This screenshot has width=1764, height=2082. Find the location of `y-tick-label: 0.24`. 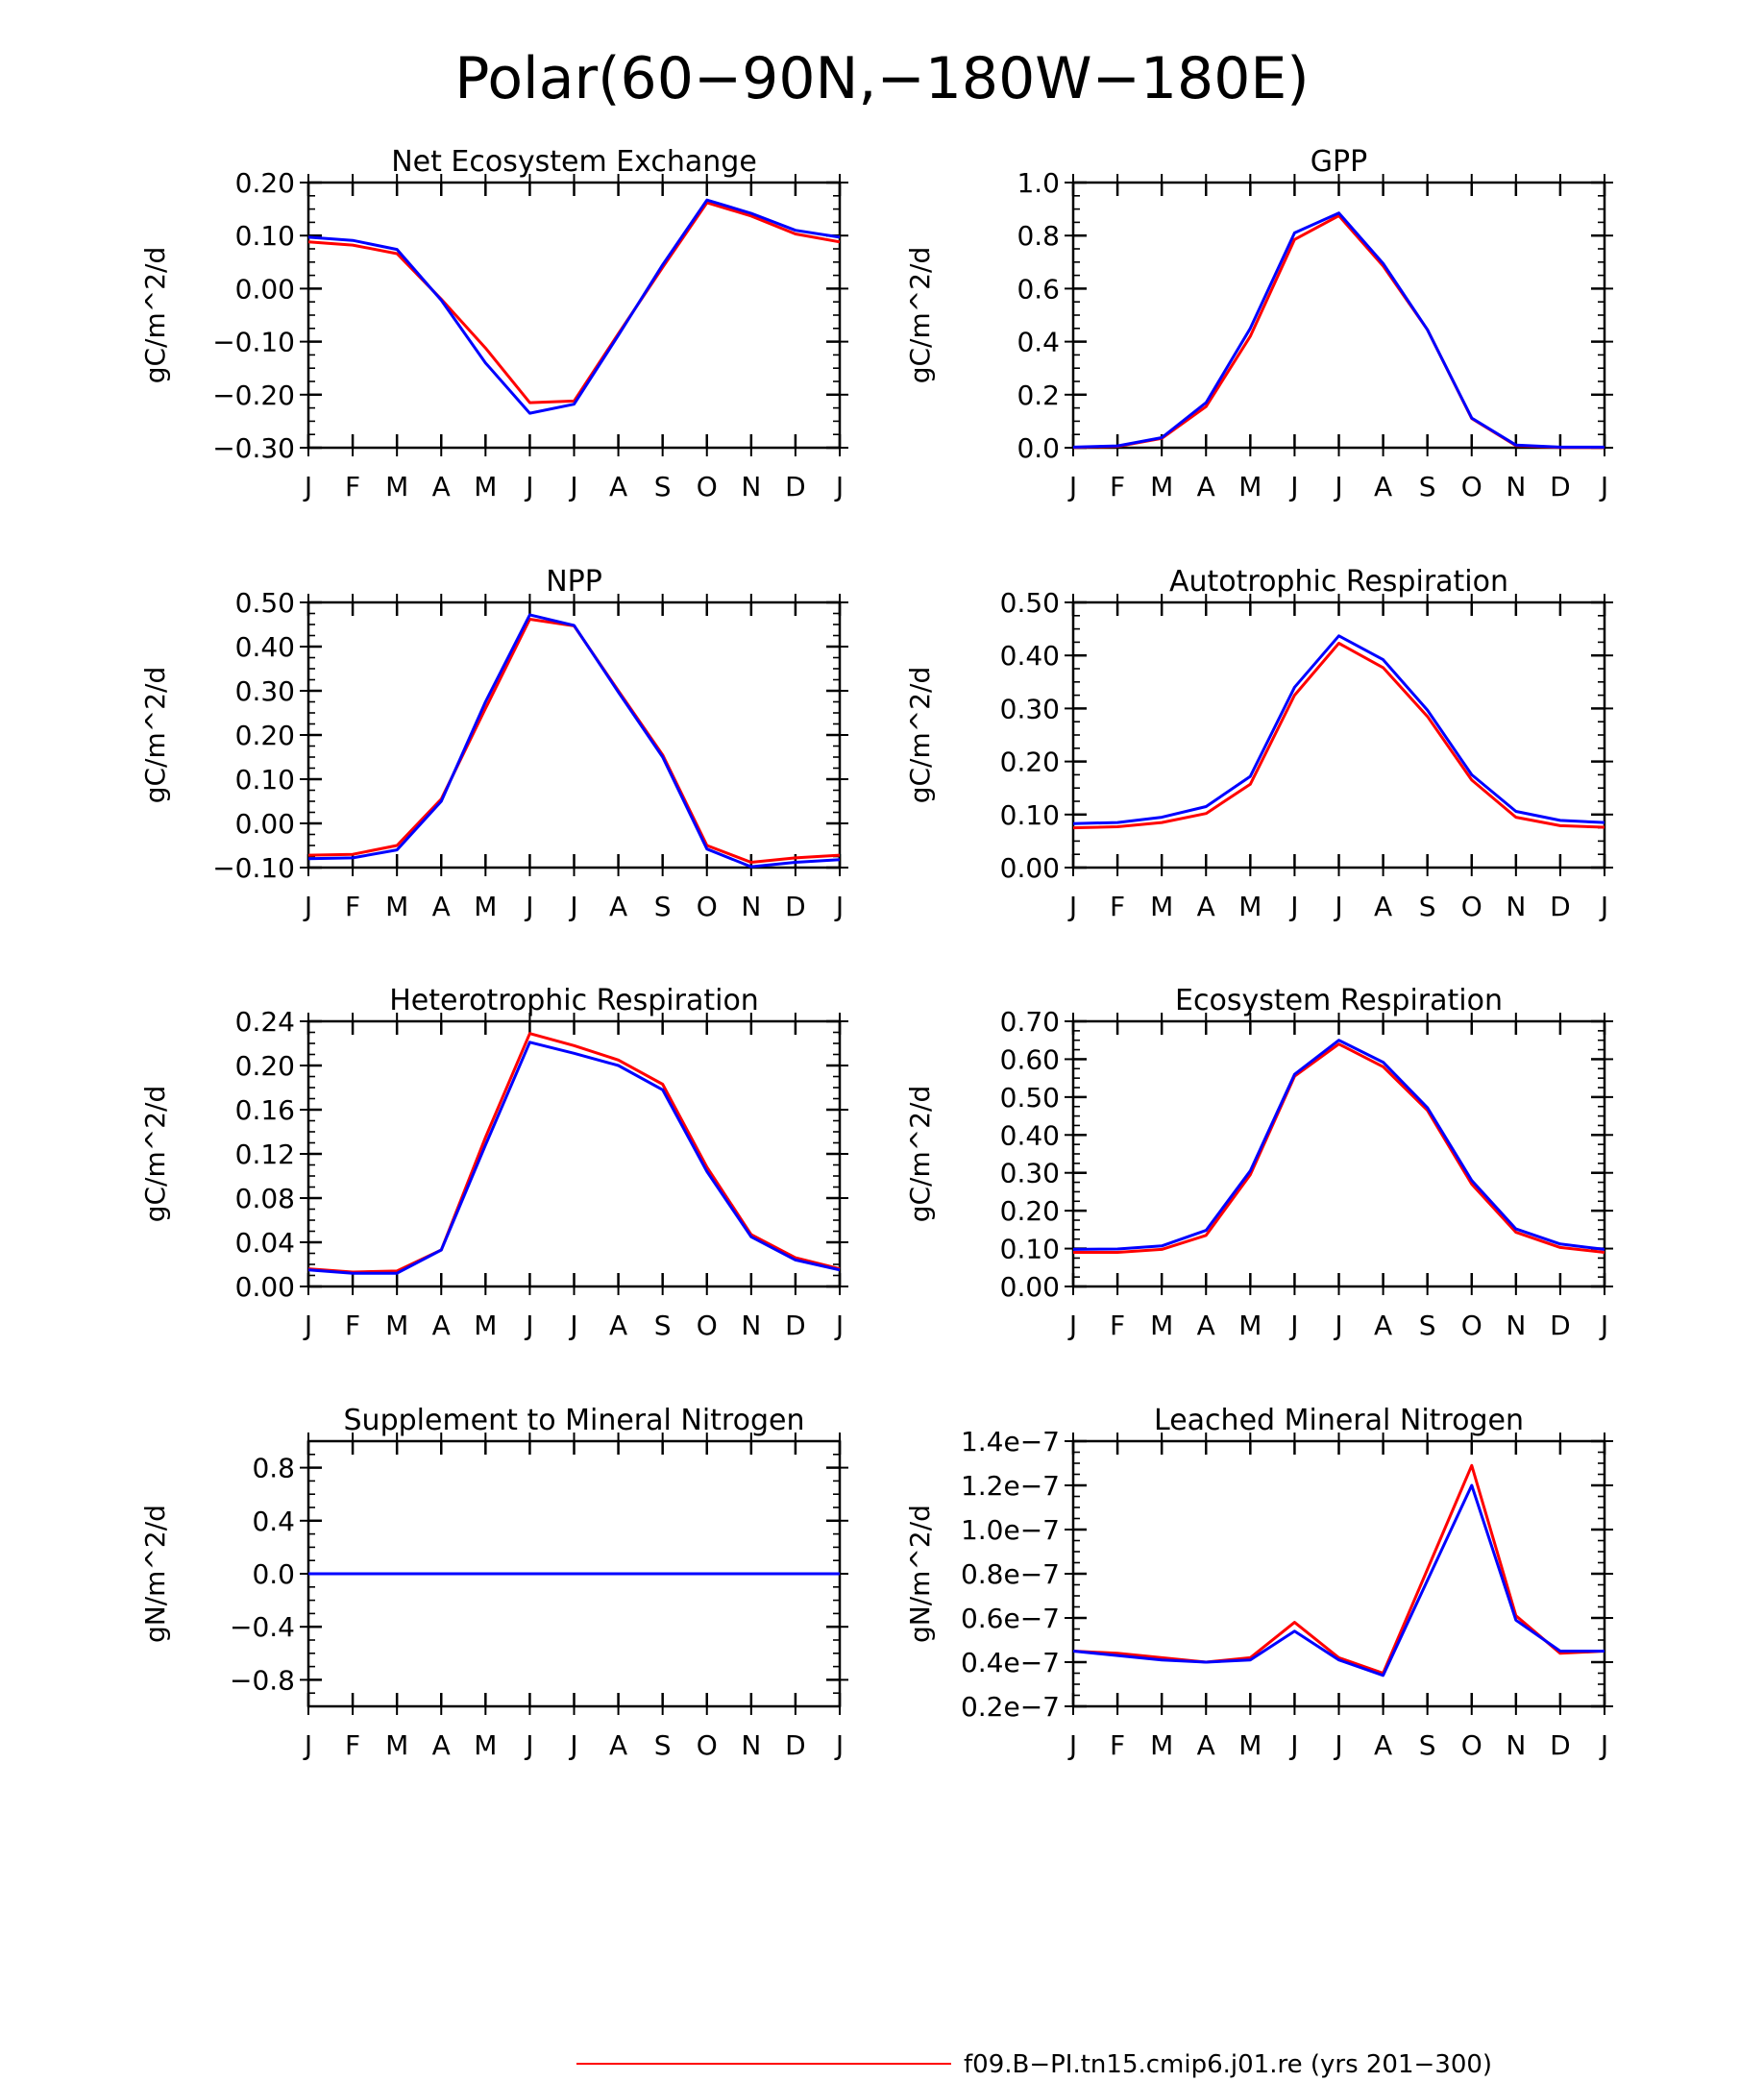

y-tick-label: 0.24 is located at coordinates (265, 1022).